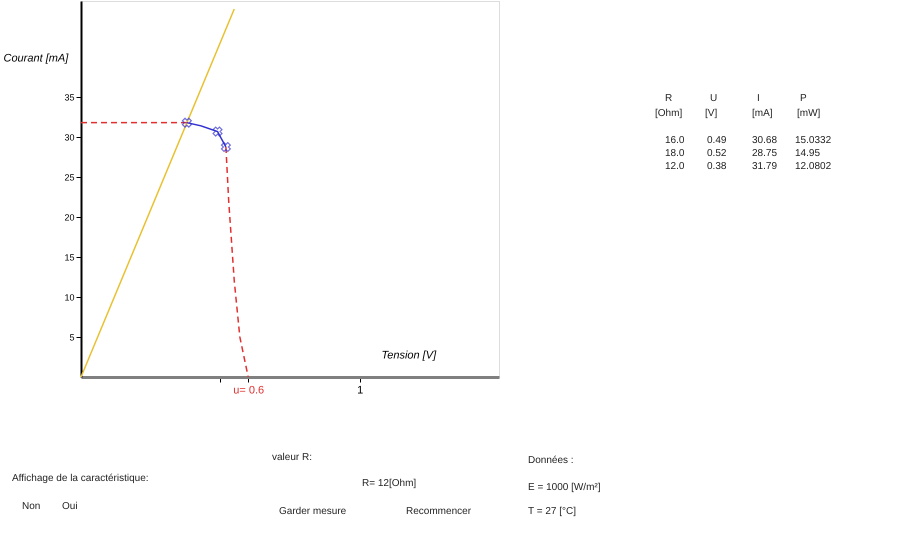  What do you see at coordinates (69, 217) in the screenshot?
I see `y-tick-label: 20` at bounding box center [69, 217].